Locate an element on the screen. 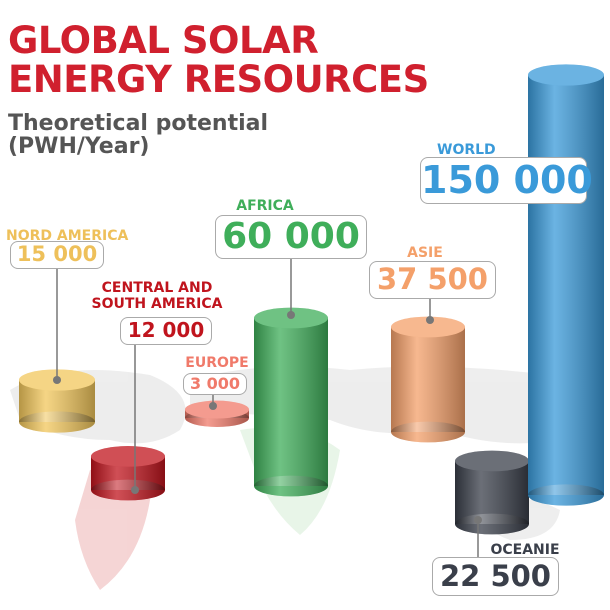 The height and width of the screenshot is (610, 610). category-label: ASIE is located at coordinates (425, 253).